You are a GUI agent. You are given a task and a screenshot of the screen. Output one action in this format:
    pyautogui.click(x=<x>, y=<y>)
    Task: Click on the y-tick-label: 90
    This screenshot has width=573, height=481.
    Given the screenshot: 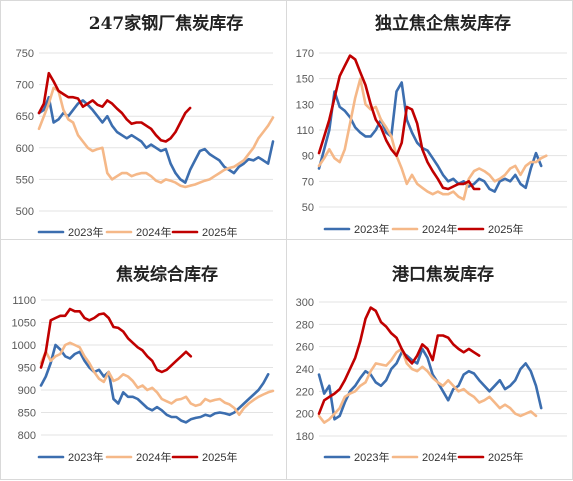 What is the action you would take?
    pyautogui.click(x=308, y=157)
    